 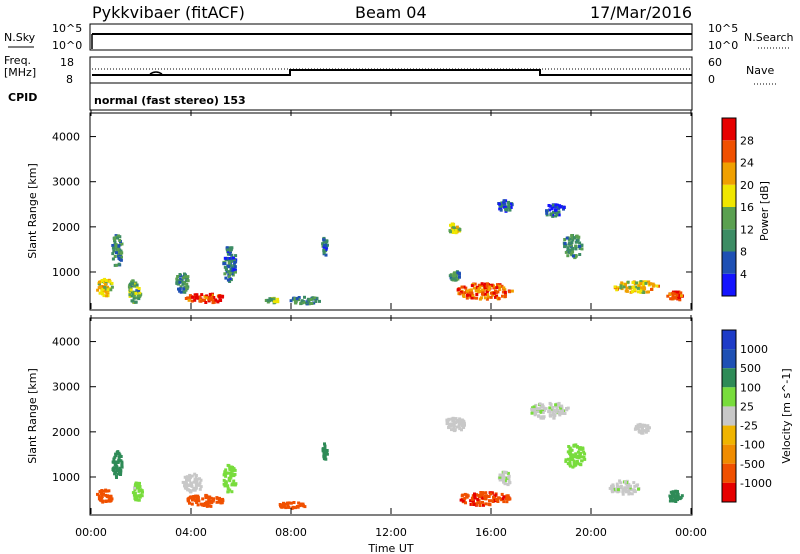 What do you see at coordinates (191, 532) in the screenshot?
I see `x-tick-label: 04:00` at bounding box center [191, 532].